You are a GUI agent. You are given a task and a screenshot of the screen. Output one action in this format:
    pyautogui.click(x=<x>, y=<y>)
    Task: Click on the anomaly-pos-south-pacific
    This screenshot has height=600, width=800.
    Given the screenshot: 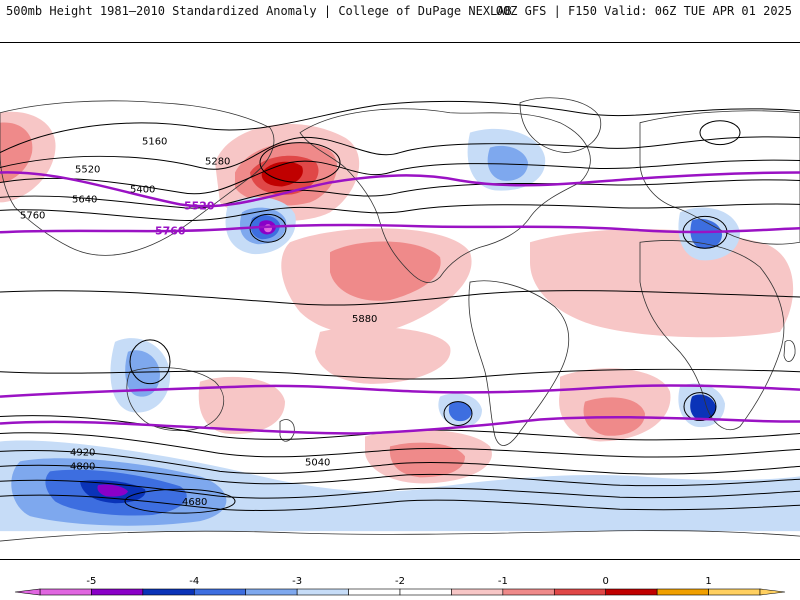 What is the action you would take?
    pyautogui.click(x=383, y=355)
    